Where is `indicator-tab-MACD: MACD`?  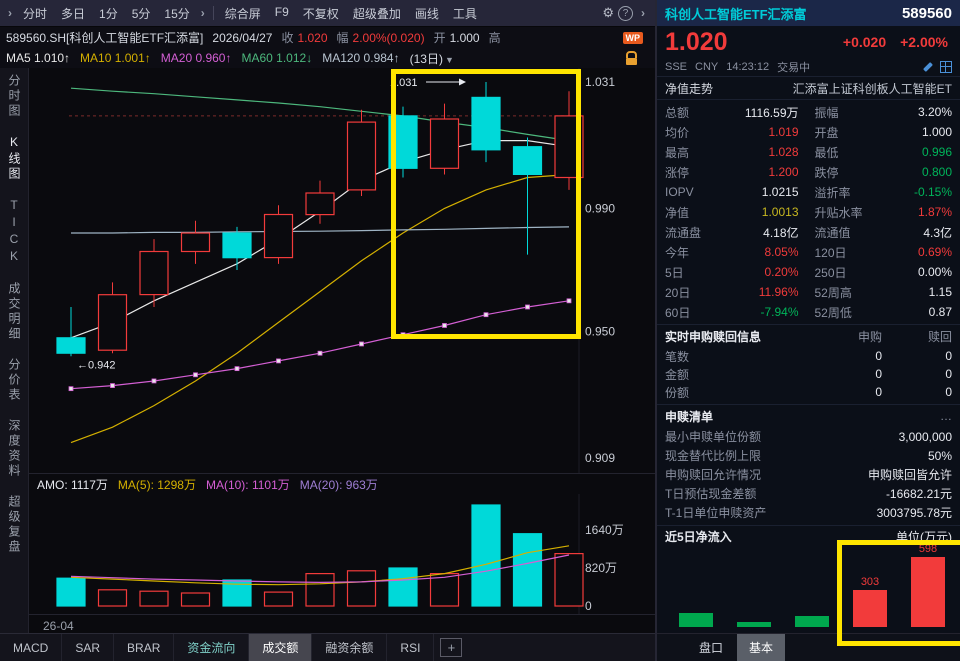 indicator-tab-MACD: MACD is located at coordinates (31, 647).